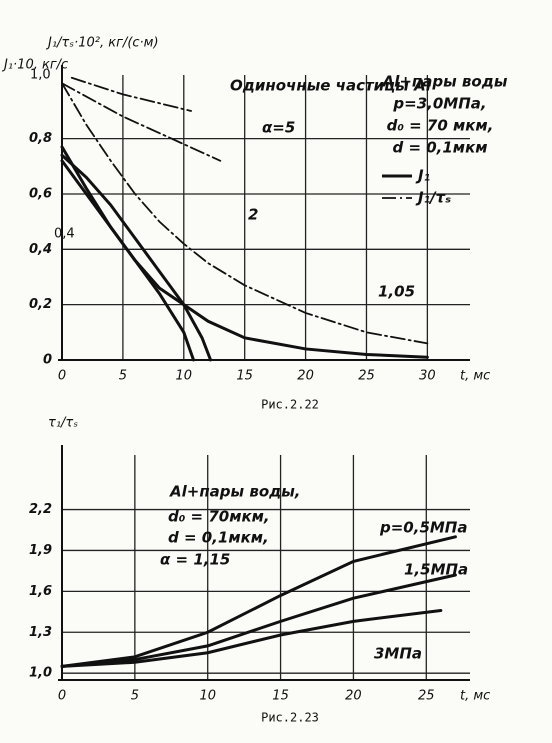 The image size is (552, 743). I want to click on y-axis-label: J₁/τₛ·10², кг/(с·м), so click(102, 43).